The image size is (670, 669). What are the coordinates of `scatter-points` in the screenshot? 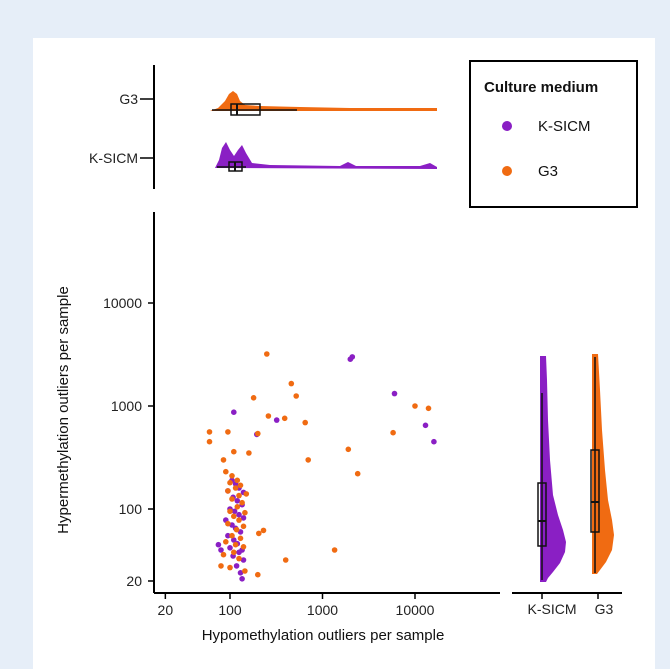 It's located at (321, 466).